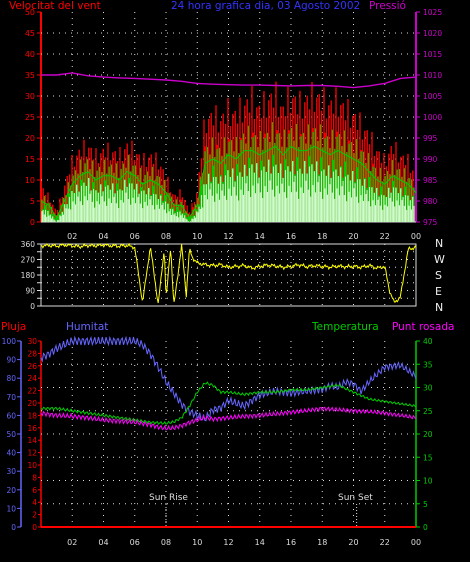 This screenshot has width=470, height=562. I want to click on pressure-y-tick-label: 985, so click(430, 180).